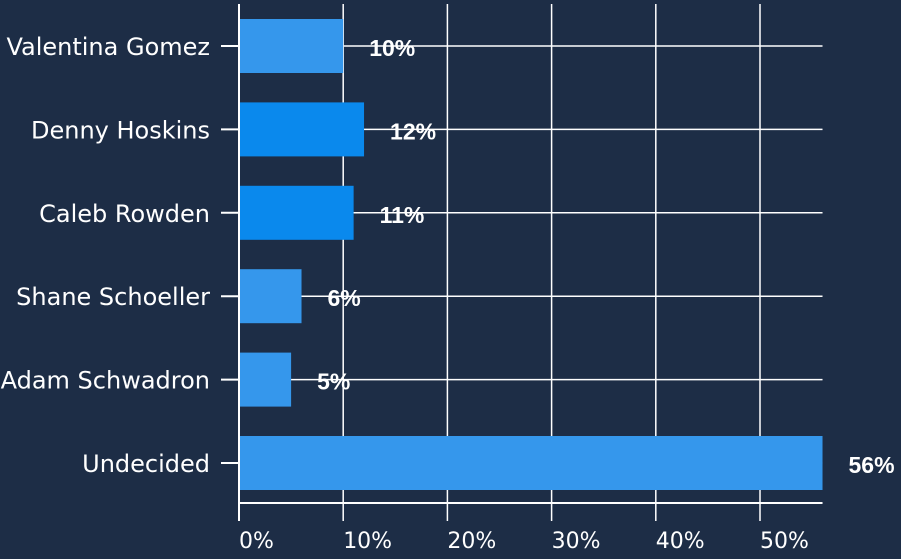 The image size is (901, 559). What do you see at coordinates (124, 214) in the screenshot?
I see `category-label: Caleb Rowden` at bounding box center [124, 214].